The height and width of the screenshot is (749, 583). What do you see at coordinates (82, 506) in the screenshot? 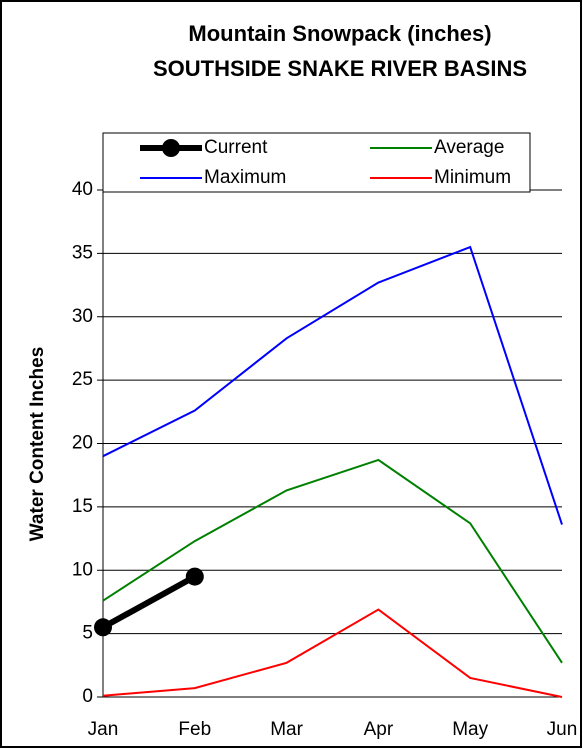
I see `y-tick-label: 15` at bounding box center [82, 506].